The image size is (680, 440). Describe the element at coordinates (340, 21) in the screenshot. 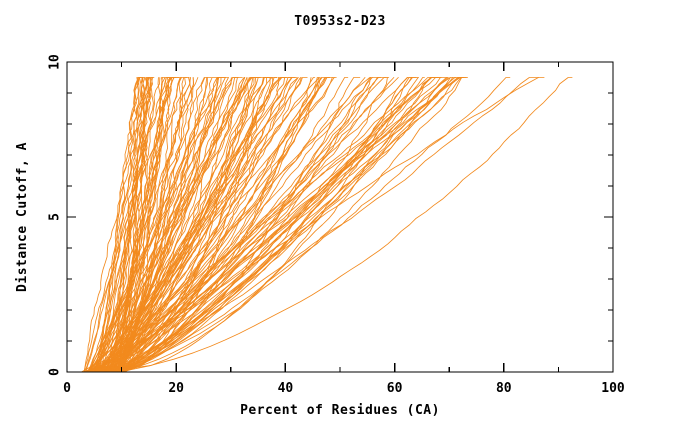

I see `page-title: T0953s2-D23` at that location.